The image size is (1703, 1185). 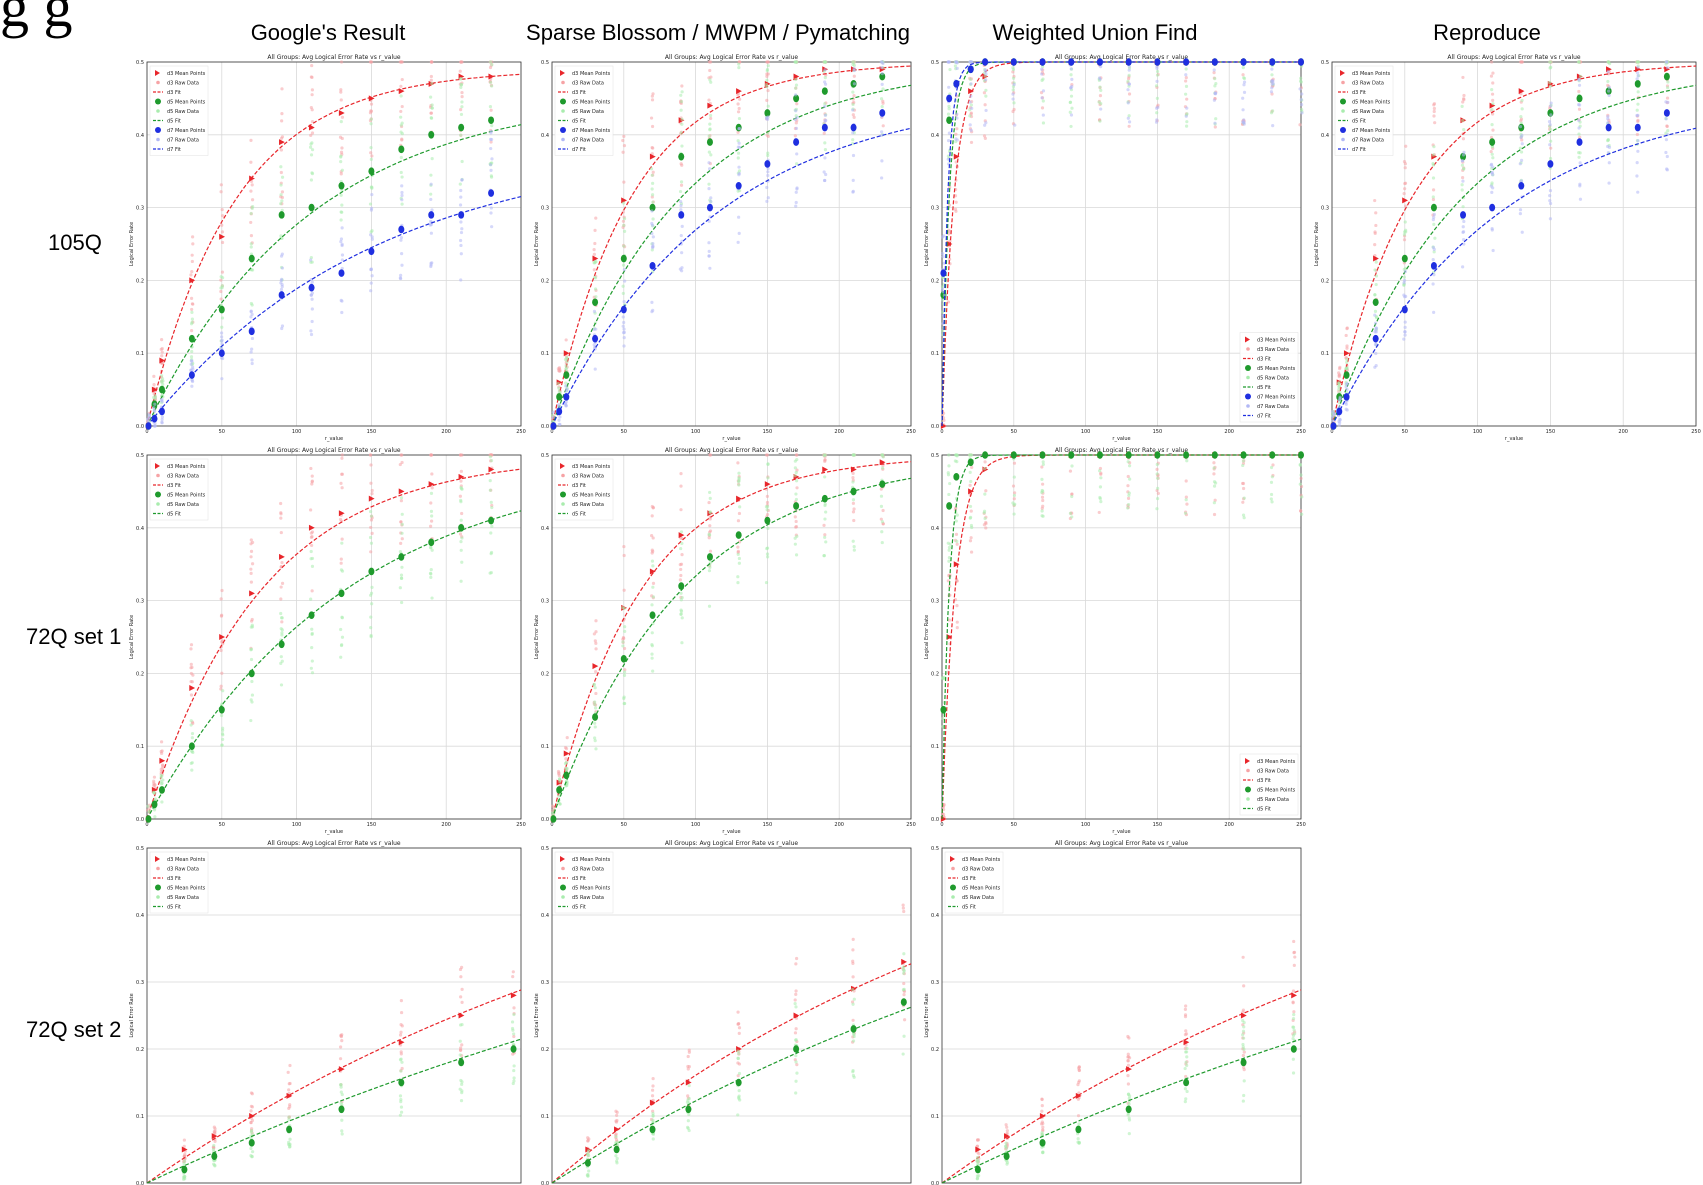 What do you see at coordinates (1264, 781) in the screenshot?
I see `legend-entry: d3 Fit` at bounding box center [1264, 781].